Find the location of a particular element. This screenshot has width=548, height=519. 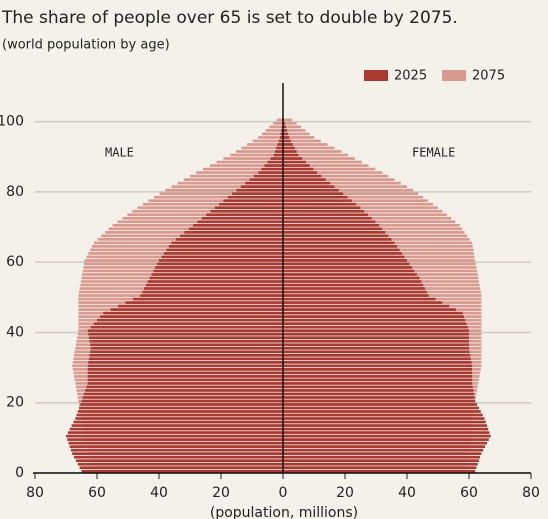

y-tick-label: 80 is located at coordinates (15, 192).